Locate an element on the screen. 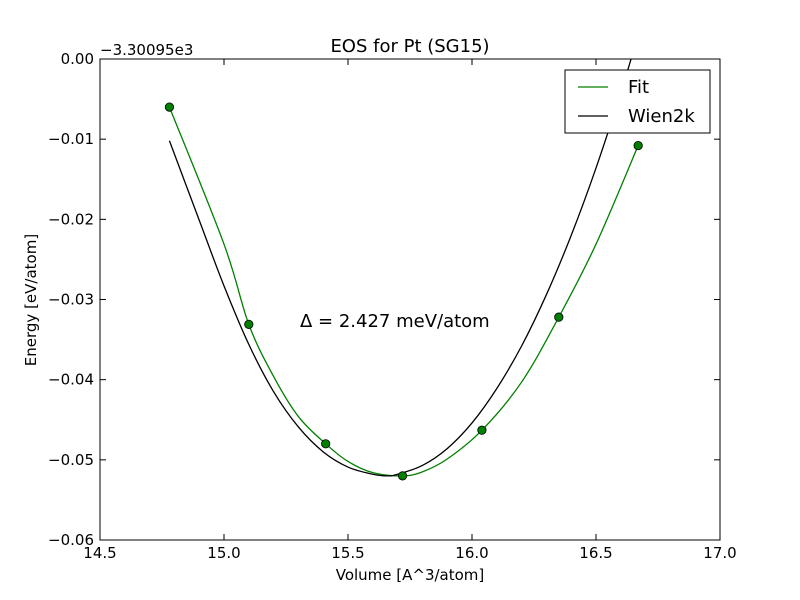 This screenshot has height=600, width=800. legend-box is located at coordinates (637, 101).